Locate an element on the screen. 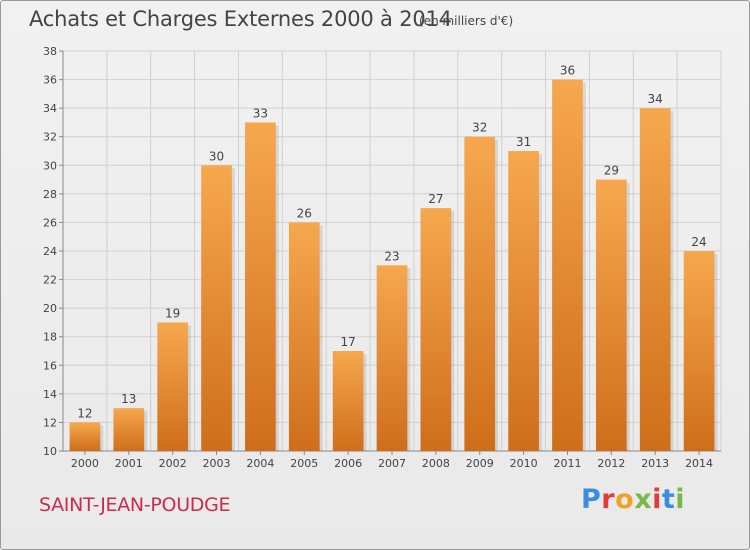  chart-title: Achats et Charges Externes 2000 à 2014 is located at coordinates (240, 19).